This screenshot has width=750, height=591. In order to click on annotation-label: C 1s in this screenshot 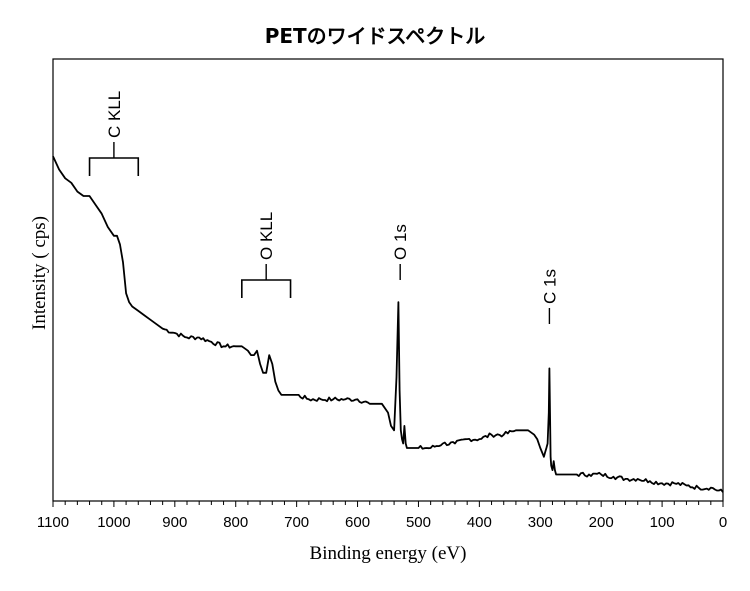, I will do `click(549, 286)`.